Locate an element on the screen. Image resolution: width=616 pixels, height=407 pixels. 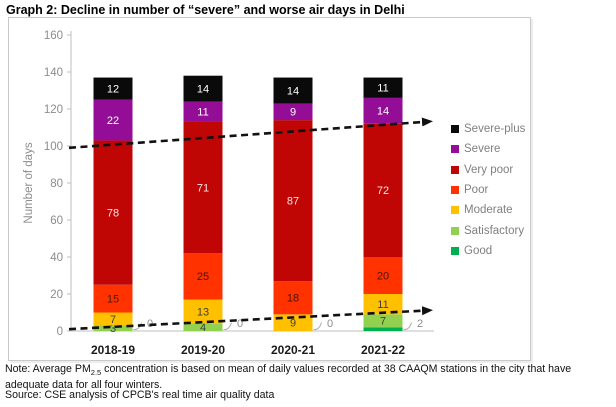
bar-segment-label: 4 is located at coordinates (203, 328).